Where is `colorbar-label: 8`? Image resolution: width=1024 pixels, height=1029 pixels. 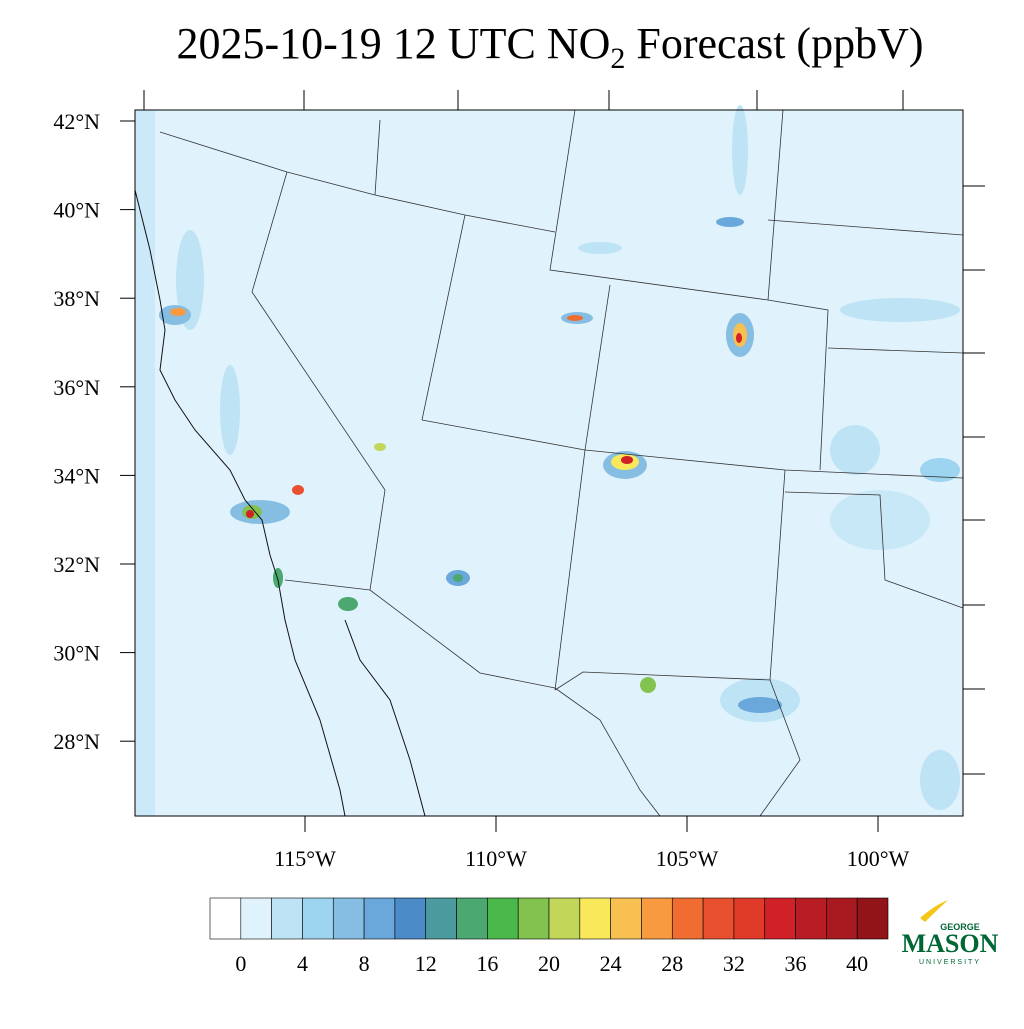 colorbar-label: 8 is located at coordinates (364, 963).